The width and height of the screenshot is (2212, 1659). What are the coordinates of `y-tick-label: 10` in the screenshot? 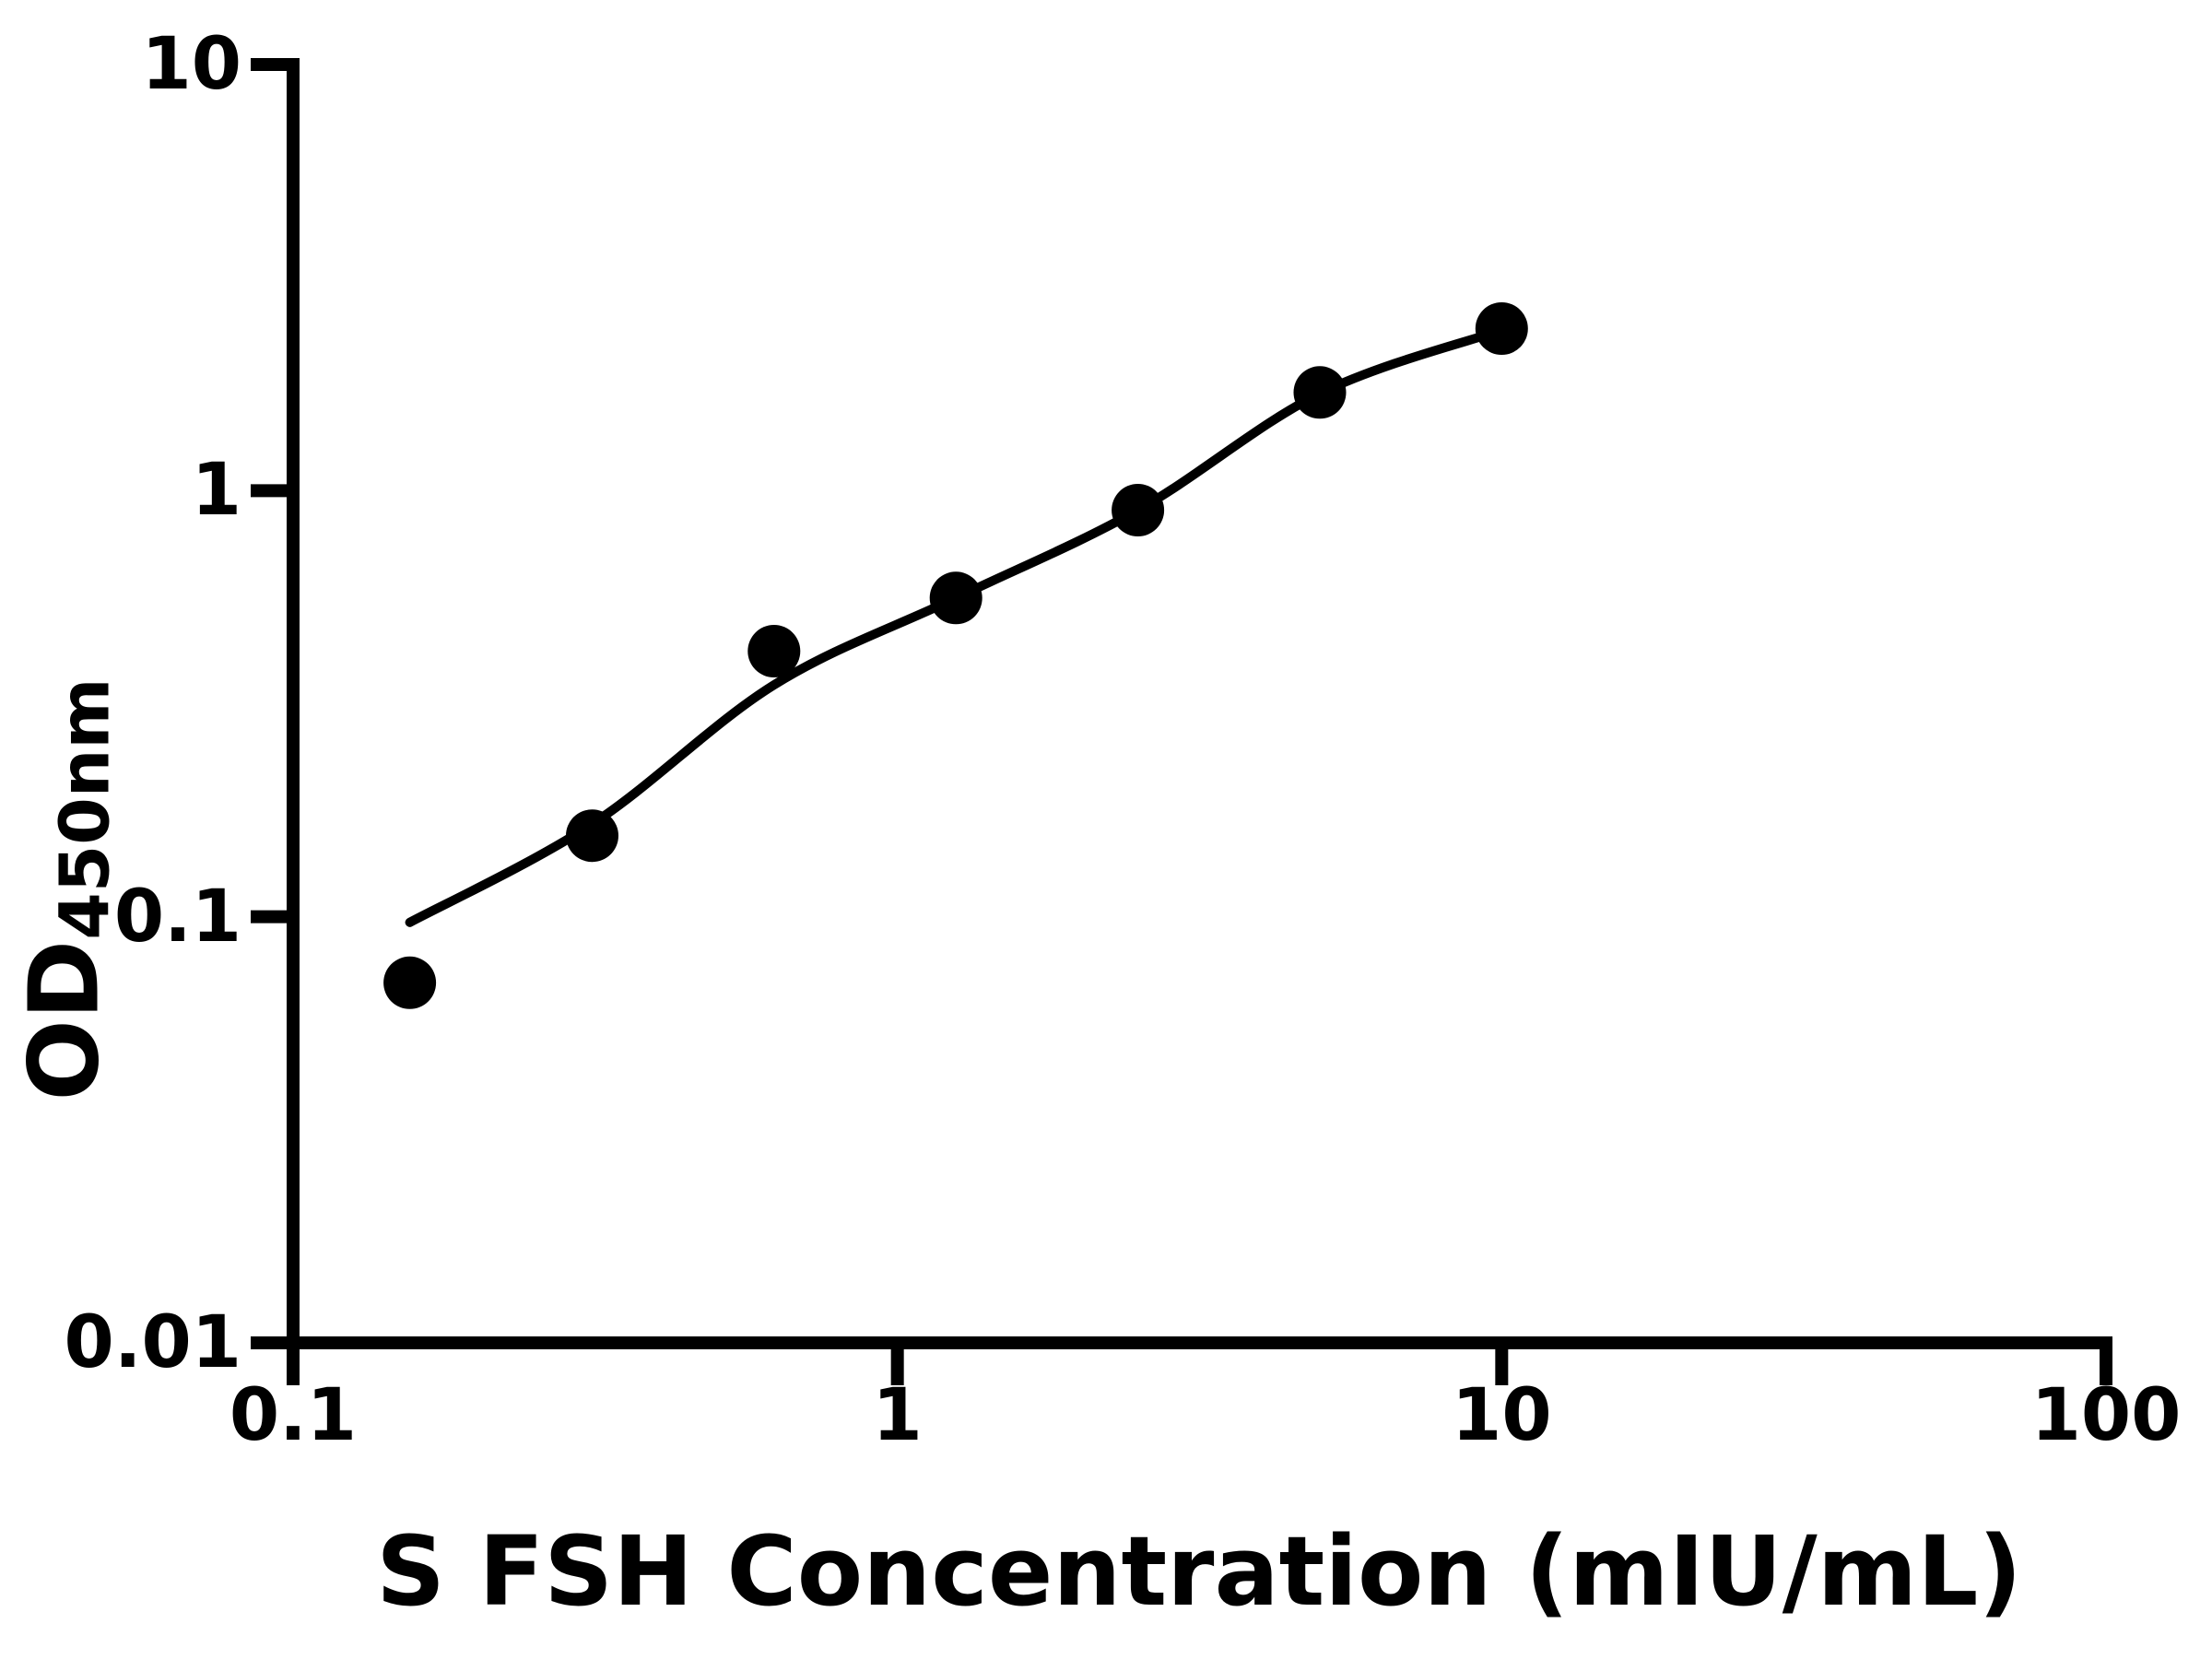 It's located at (191, 64).